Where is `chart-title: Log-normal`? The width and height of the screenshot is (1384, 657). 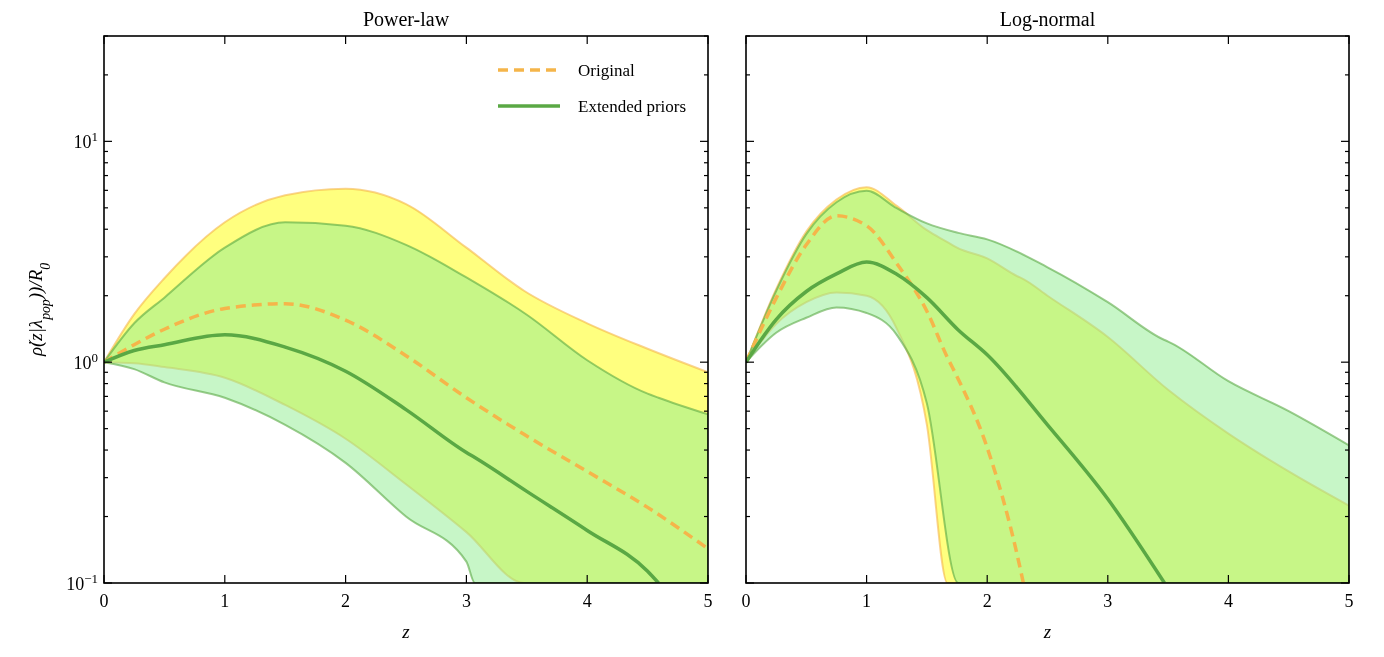 chart-title: Log-normal is located at coordinates (1047, 19).